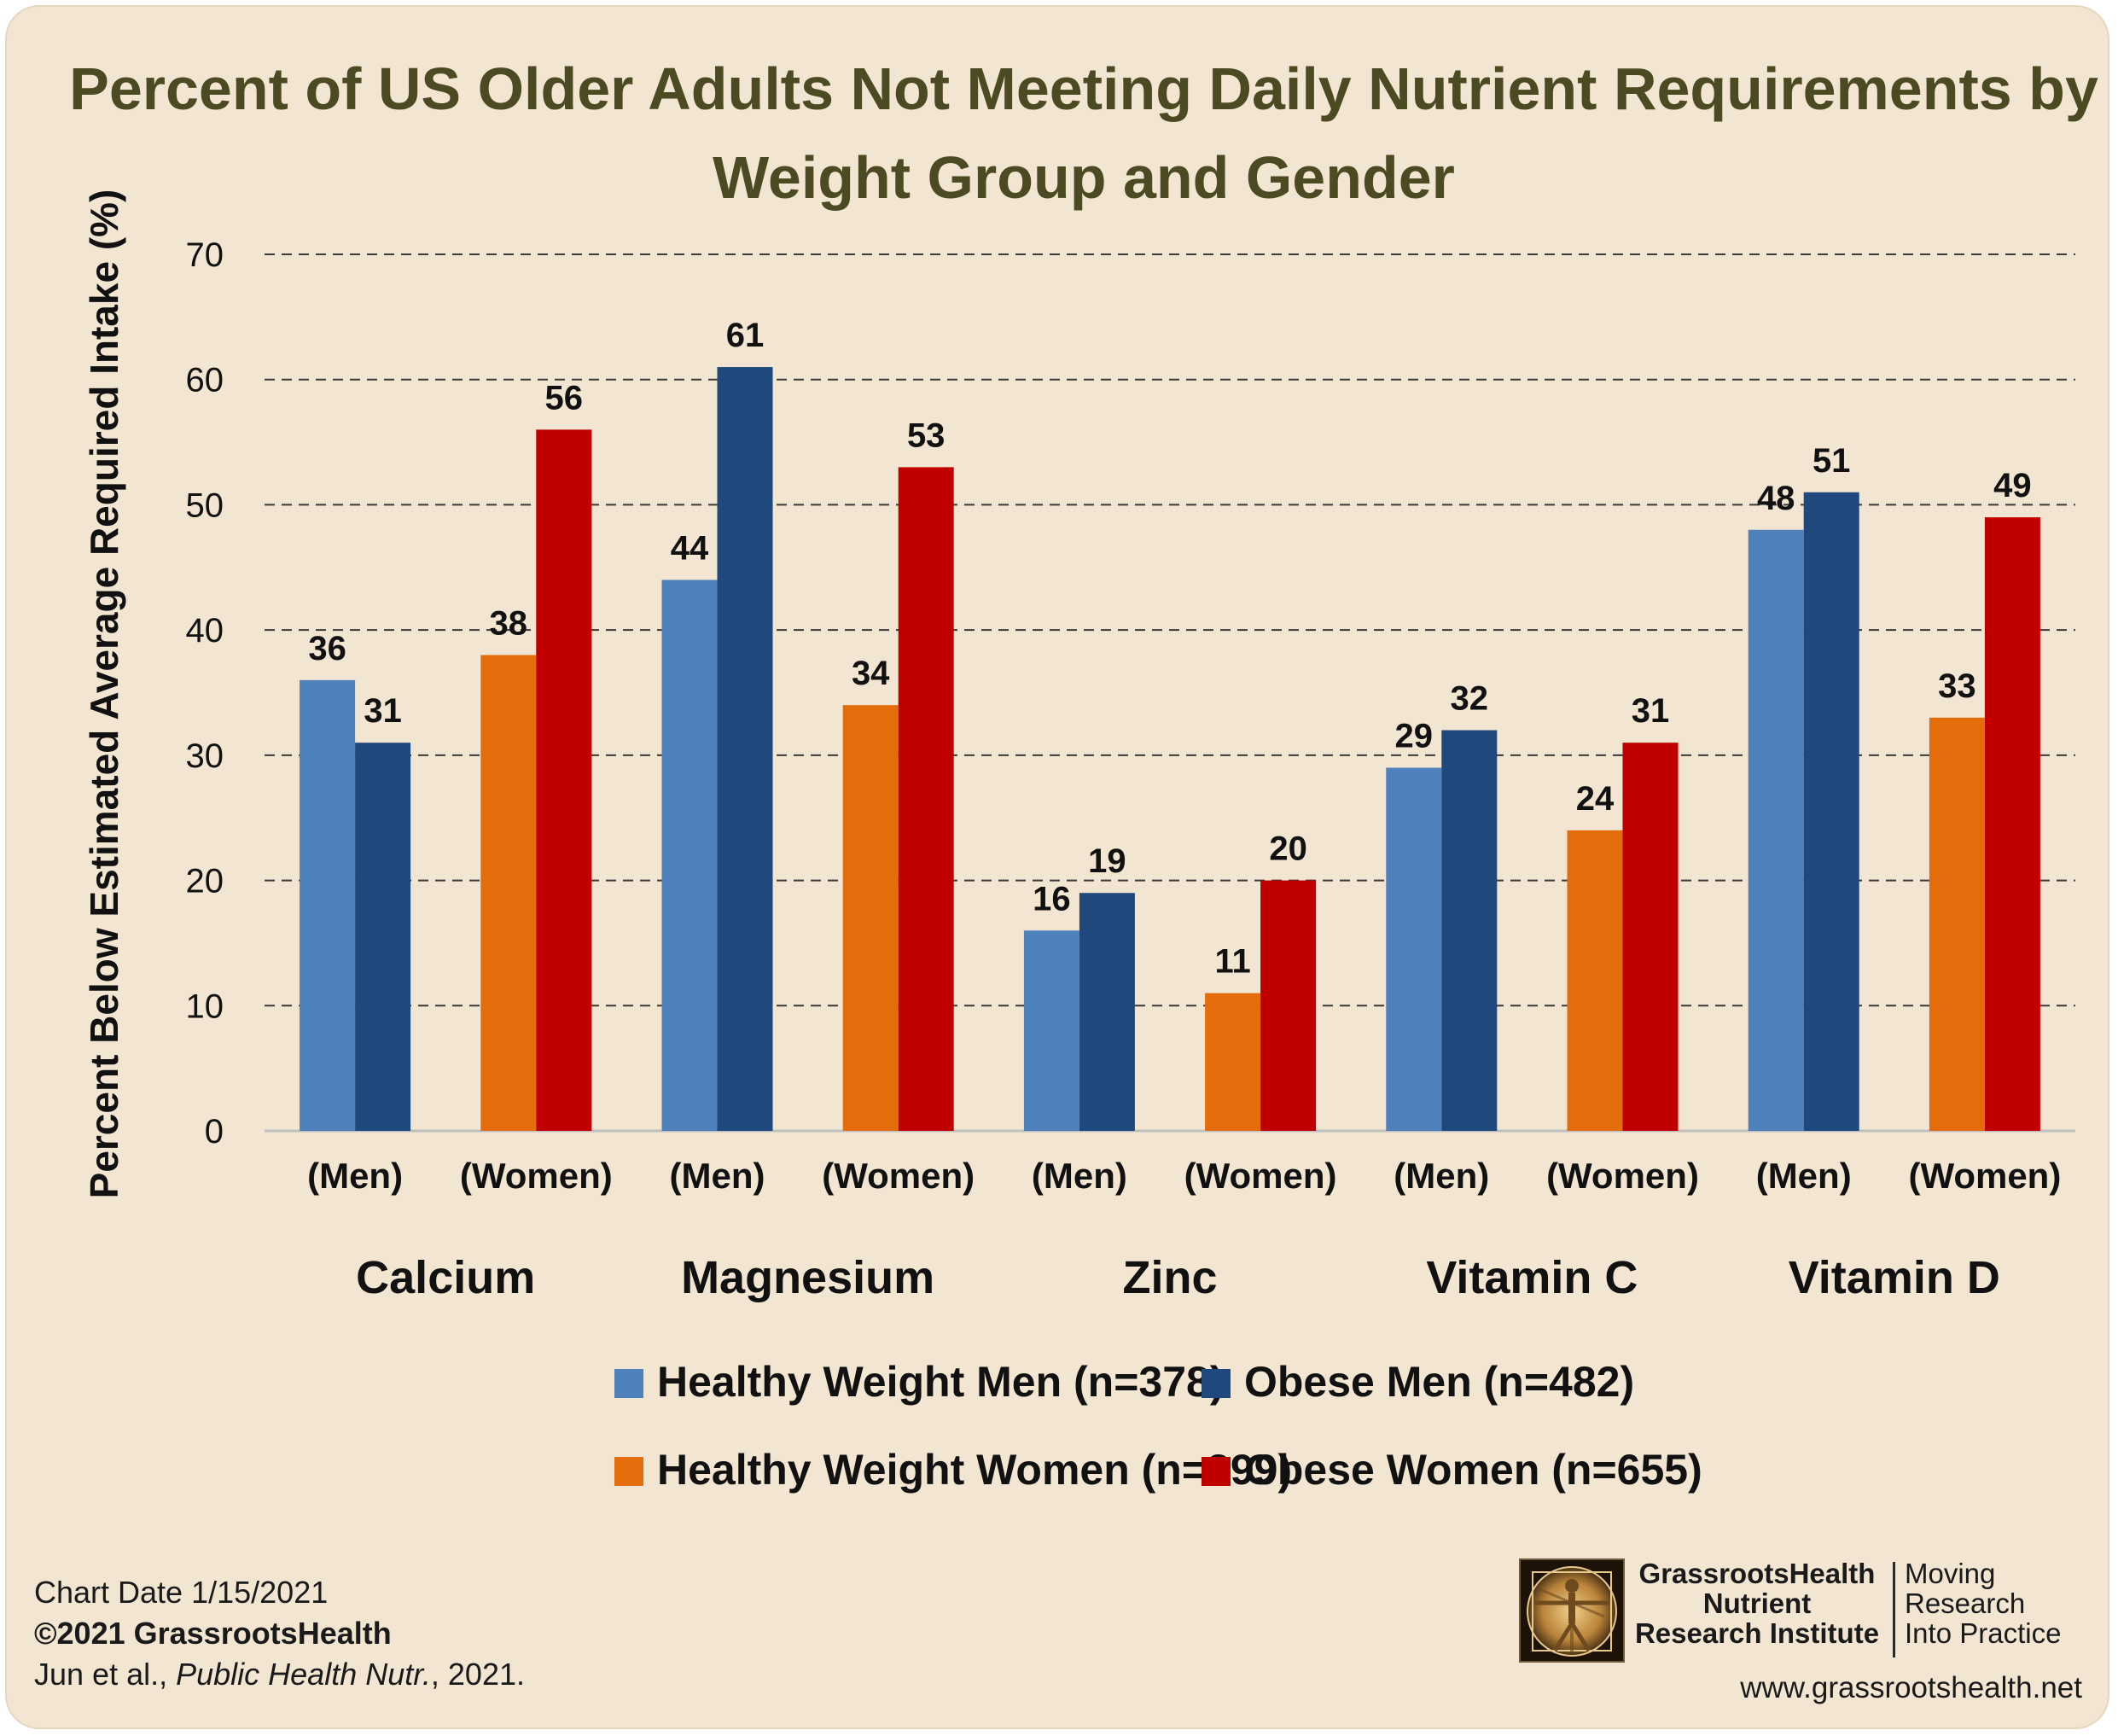 The height and width of the screenshot is (1736, 2118). Describe the element at coordinates (2013, 485) in the screenshot. I see `data-label: 49` at that location.